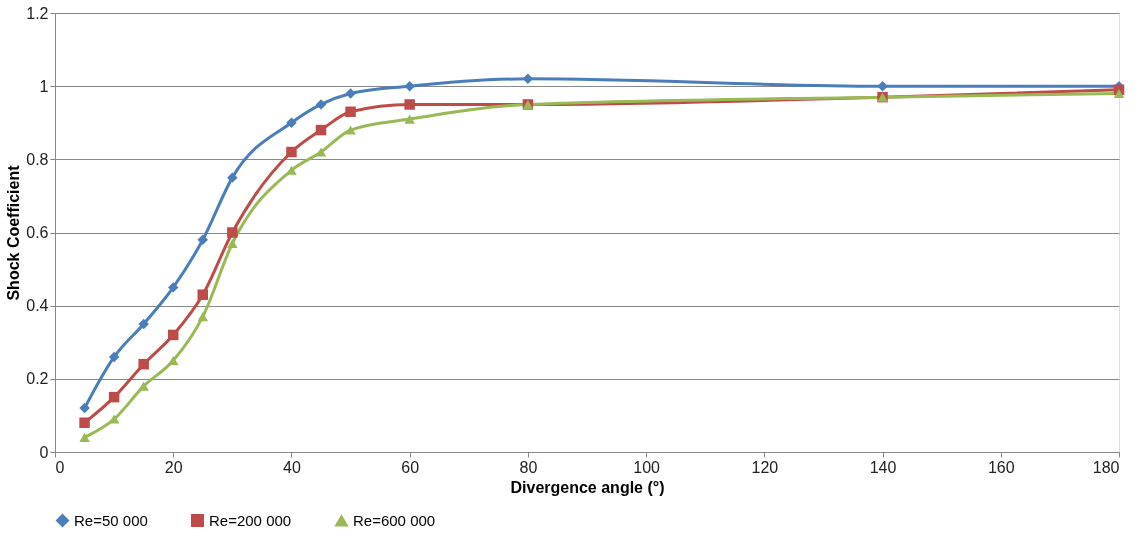 The height and width of the screenshot is (547, 1142). Describe the element at coordinates (410, 467) in the screenshot. I see `x-tick-label: 60` at that location.